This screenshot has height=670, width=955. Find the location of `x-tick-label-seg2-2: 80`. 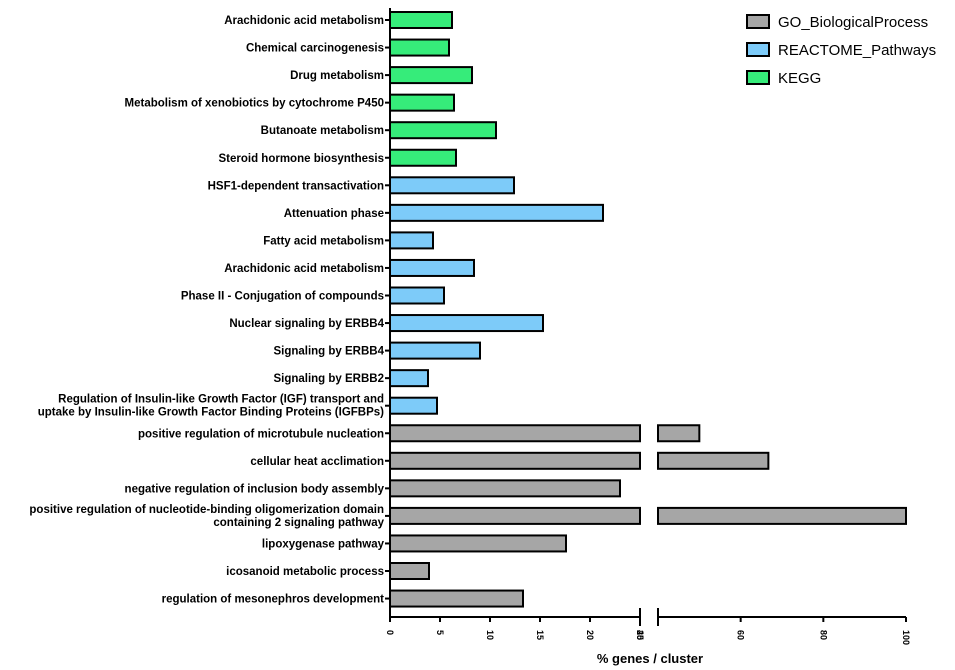

x-tick-label-seg2-2: 80 is located at coordinates (823, 635).